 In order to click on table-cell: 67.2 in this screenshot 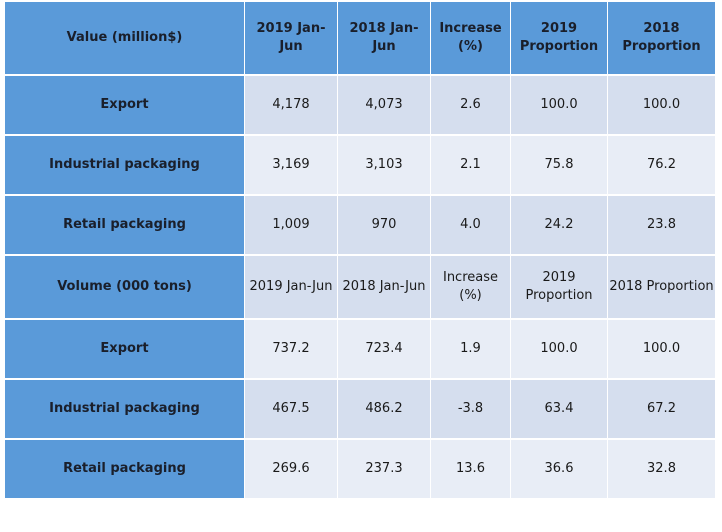, I will do `click(661, 410)`.